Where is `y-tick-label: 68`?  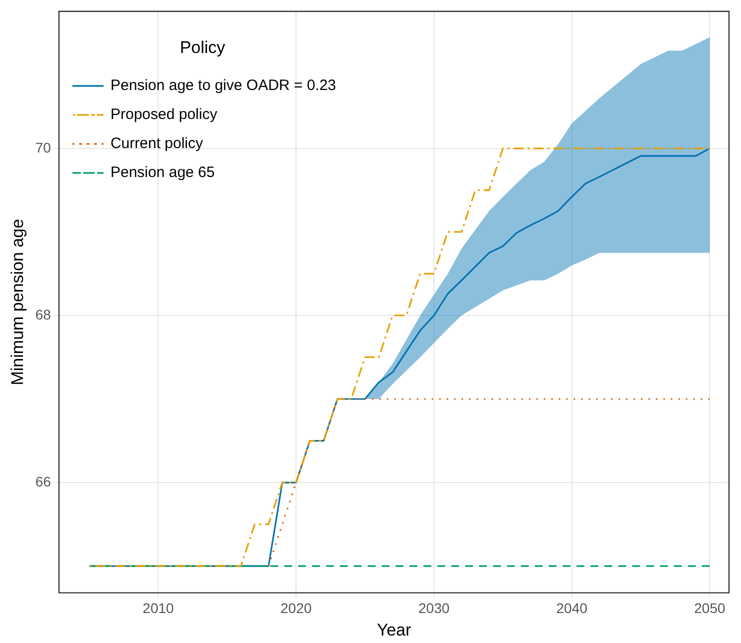 y-tick-label: 68 is located at coordinates (43, 314).